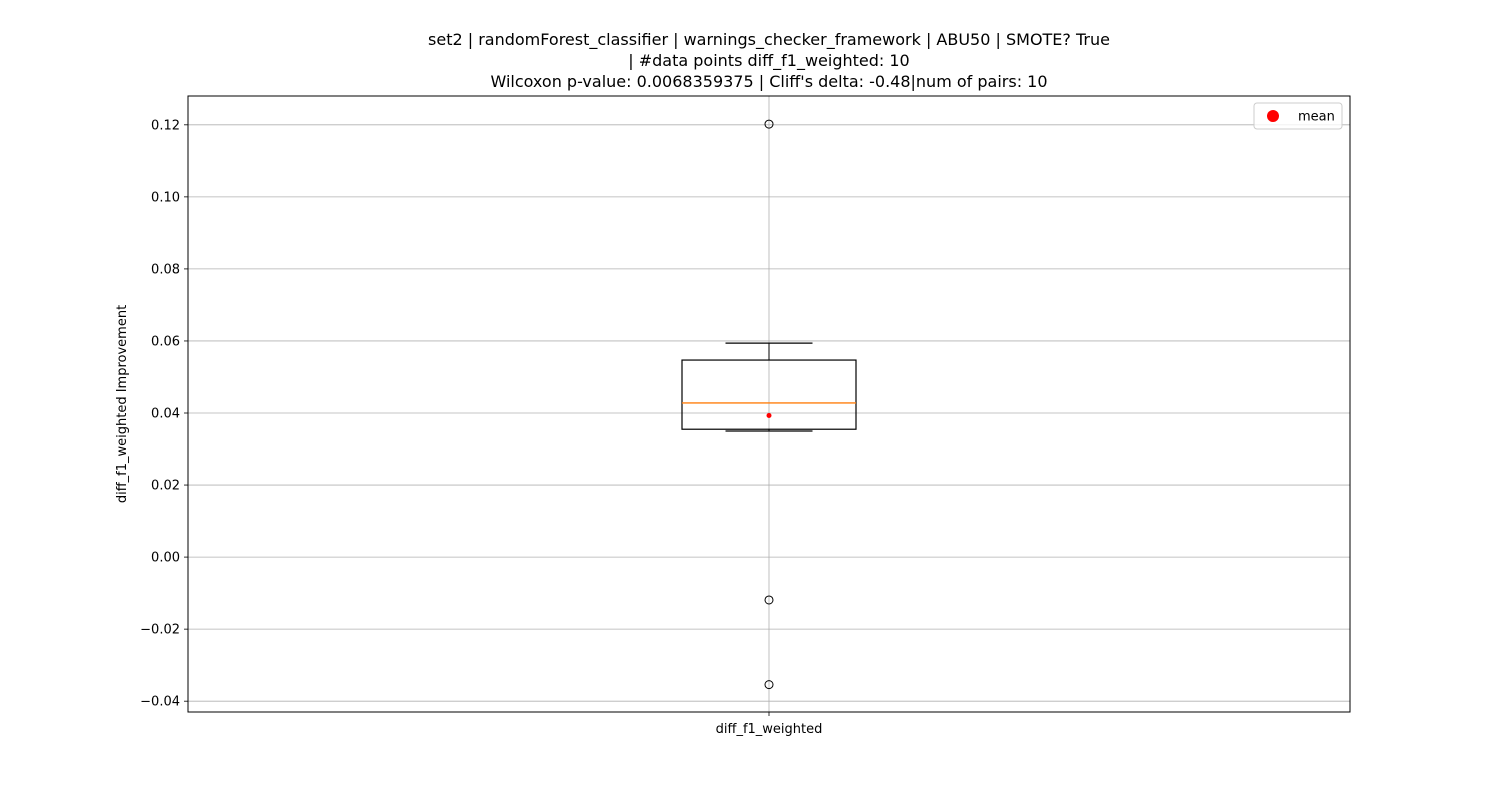 This screenshot has height=800, width=1500. Describe the element at coordinates (160, 702) in the screenshot. I see `y-tick-label: −0.04` at that location.